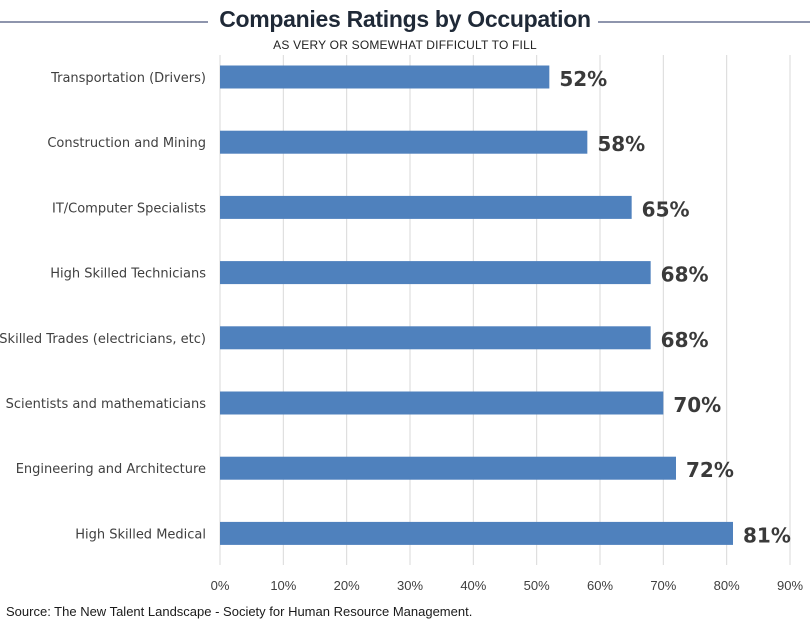 Image resolution: width=810 pixels, height=630 pixels. I want to click on x-tick-label: 10%, so click(283, 585).